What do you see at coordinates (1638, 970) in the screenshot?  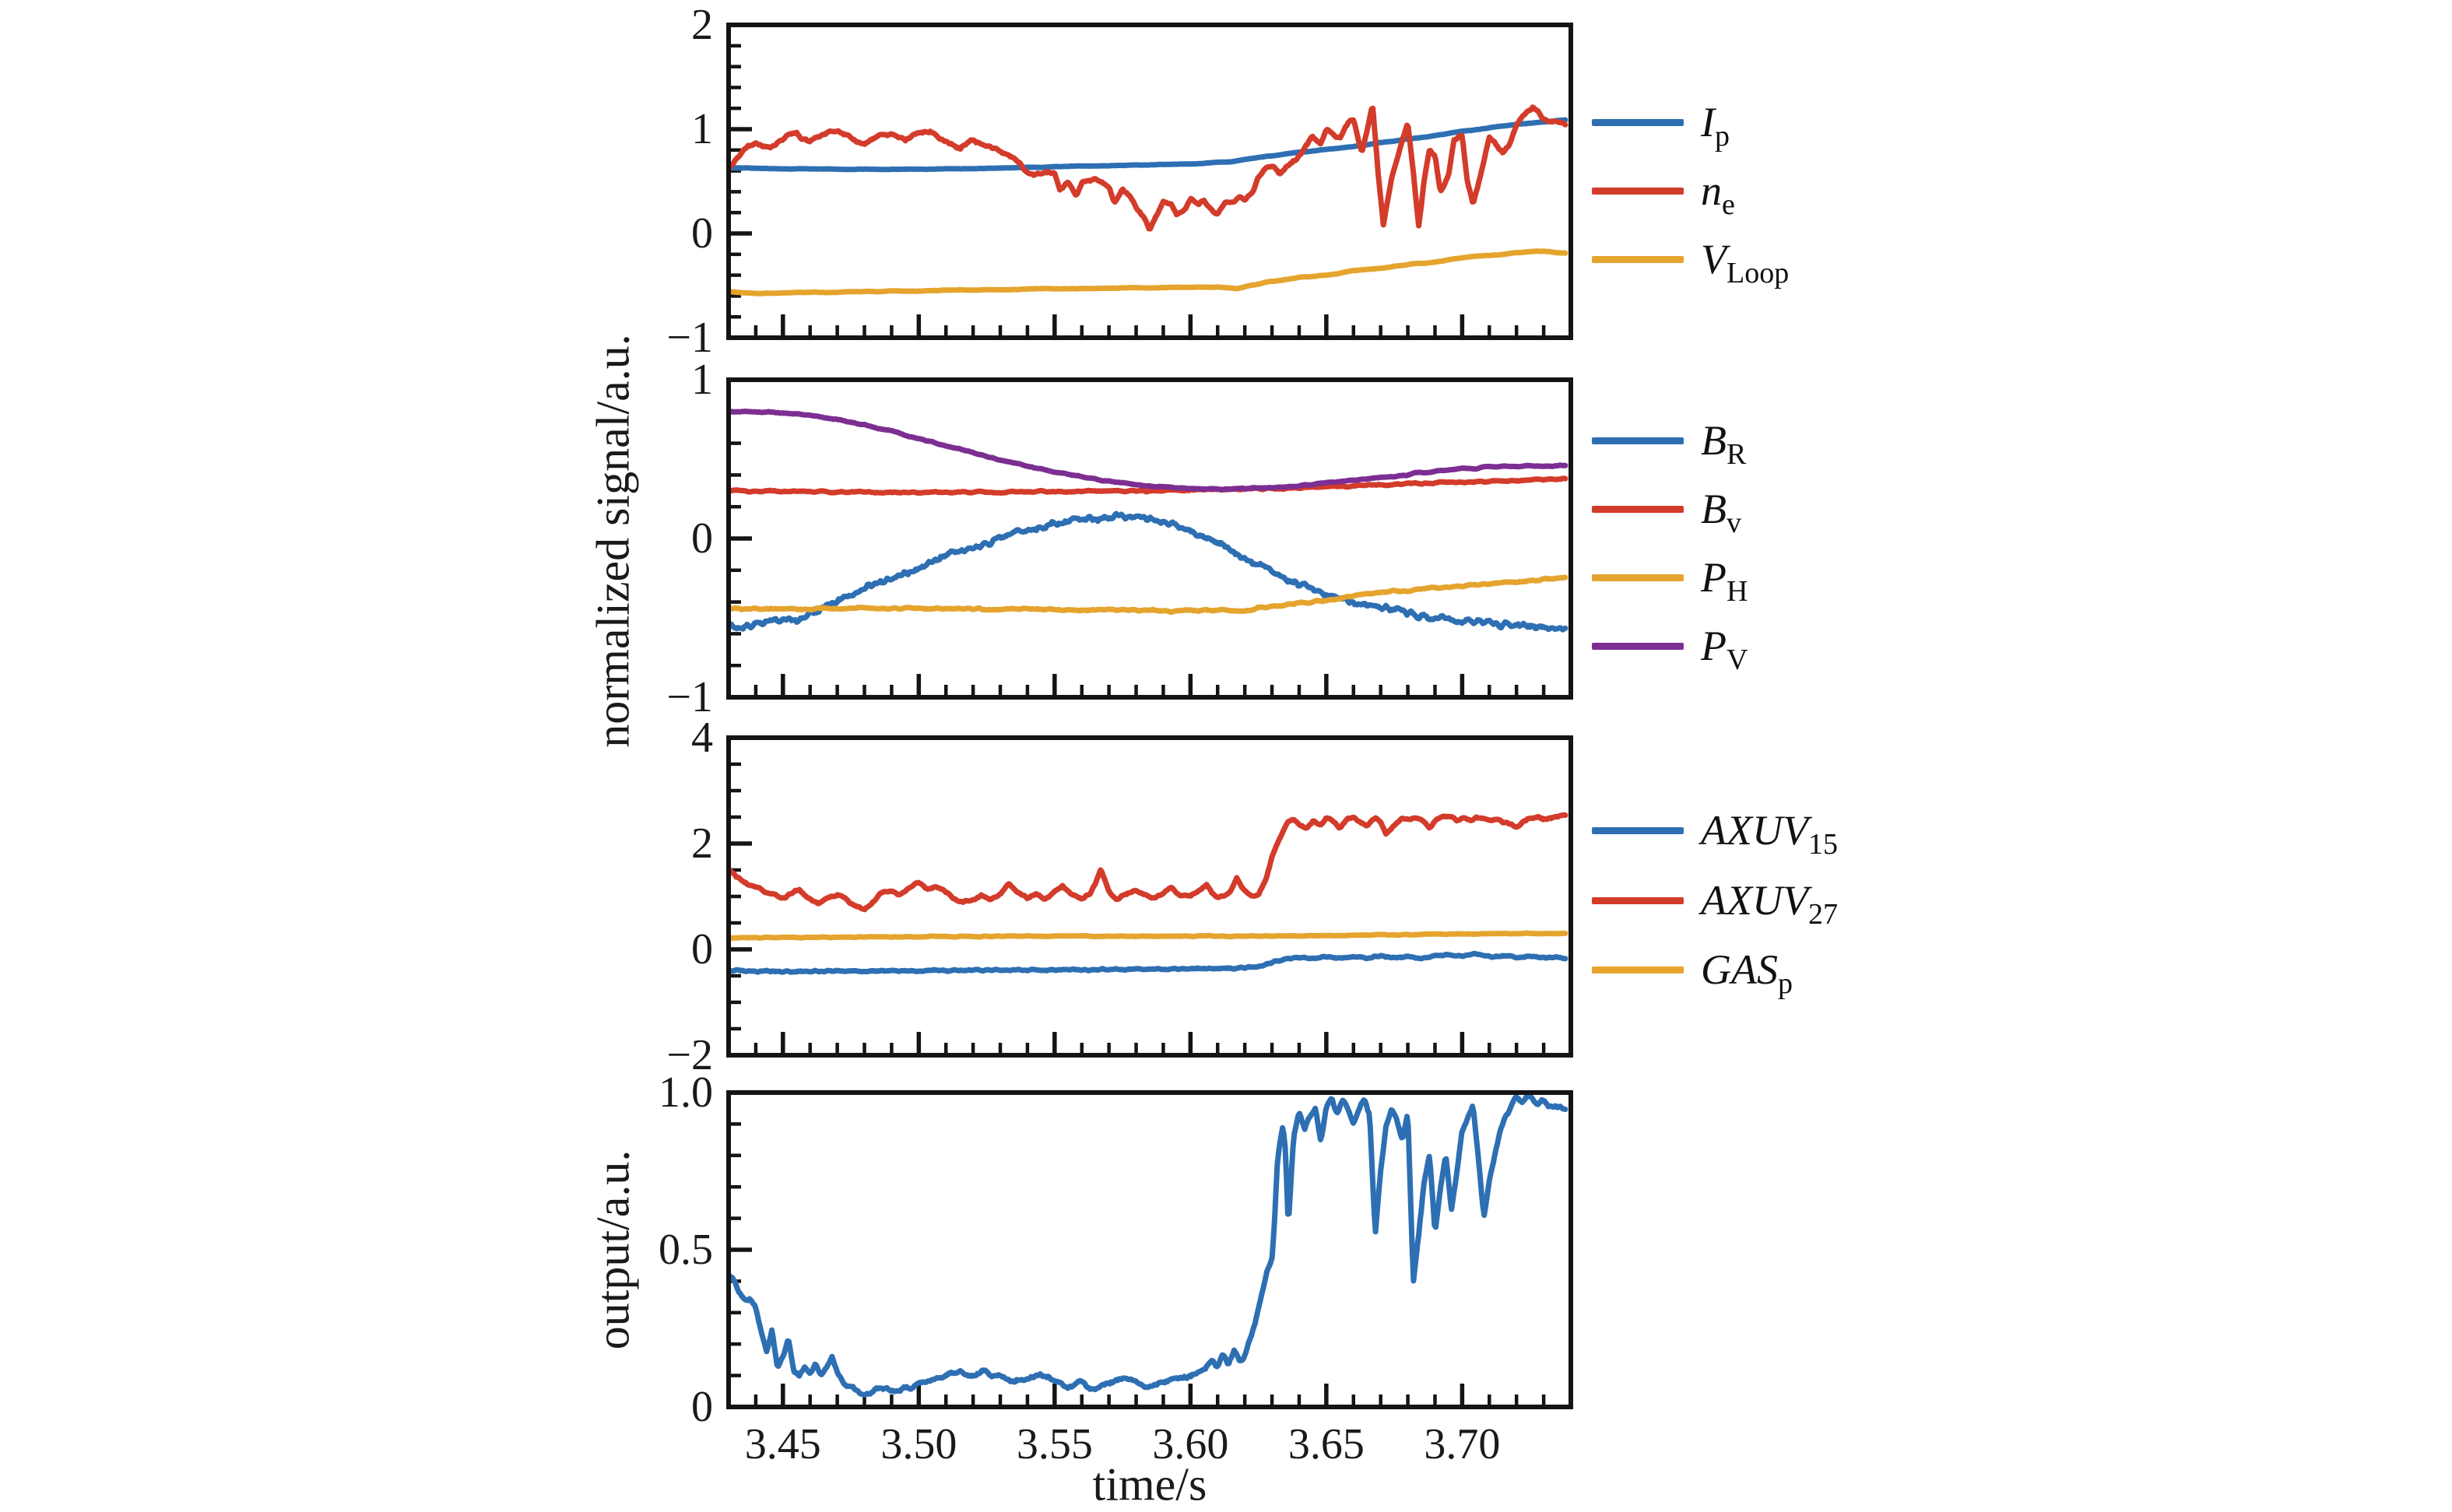 I see `legend-line-gasp-swatch` at bounding box center [1638, 970].